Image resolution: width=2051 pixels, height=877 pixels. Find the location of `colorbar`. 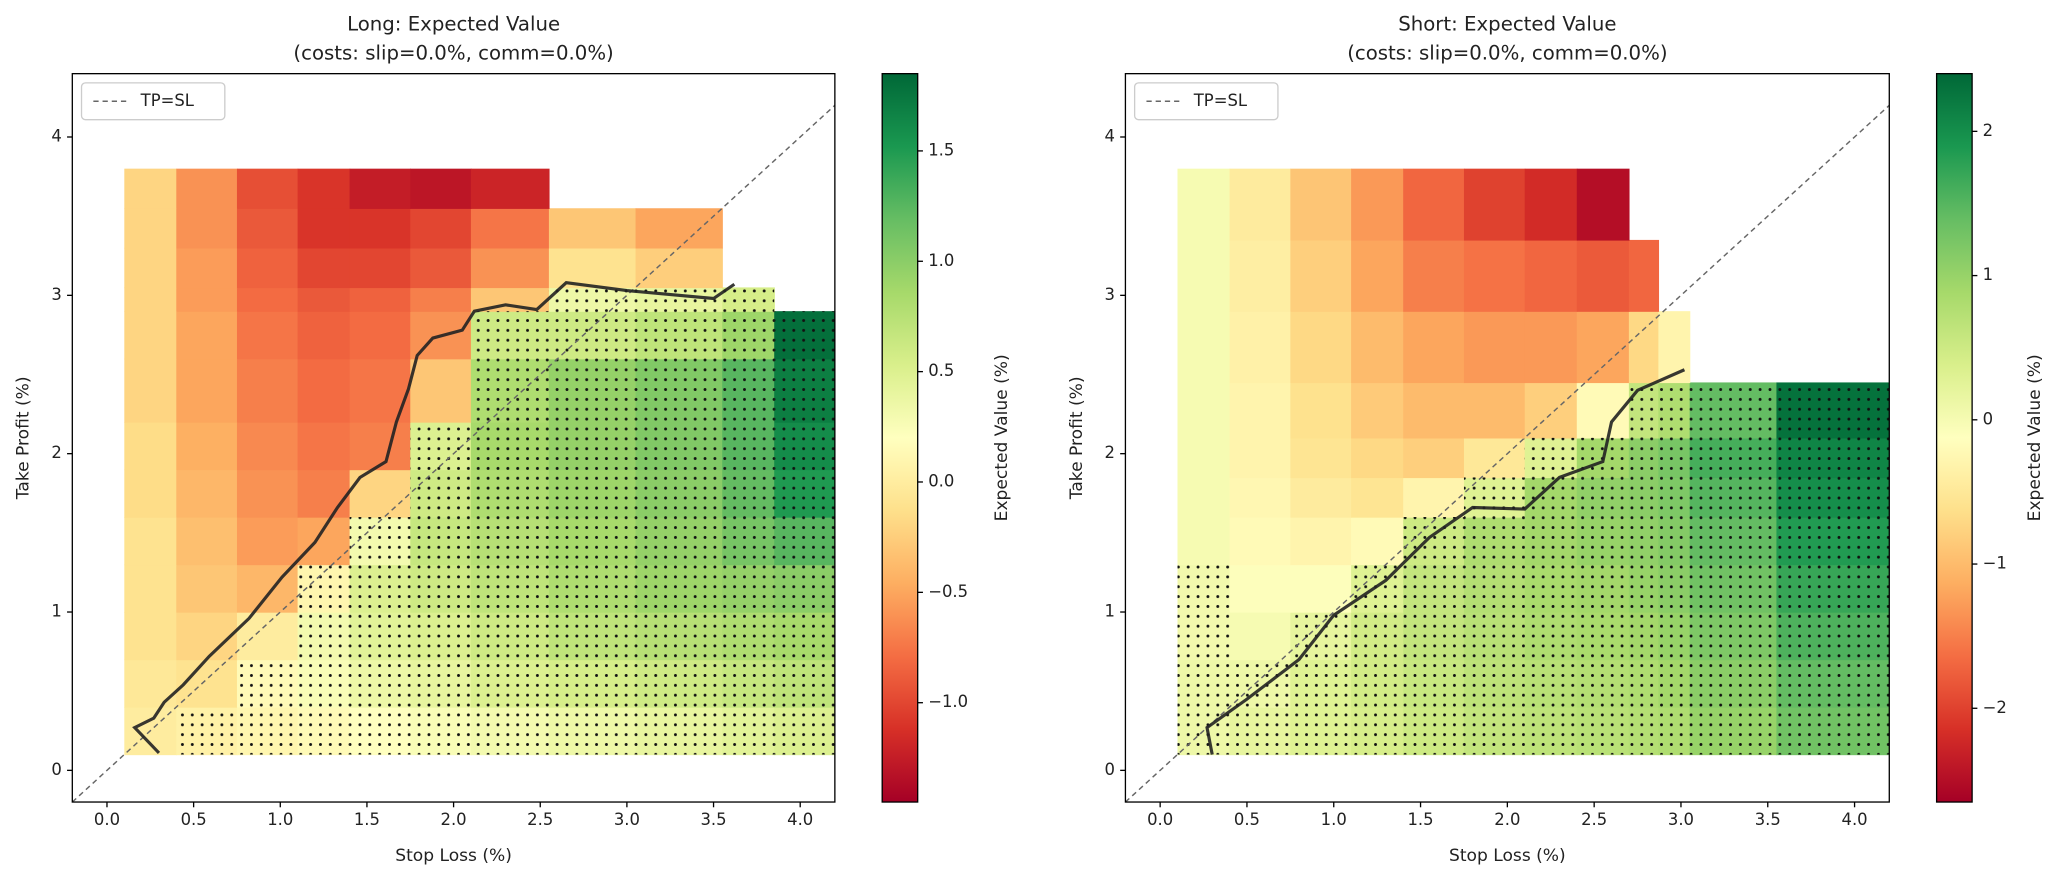

colorbar is located at coordinates (900, 438).